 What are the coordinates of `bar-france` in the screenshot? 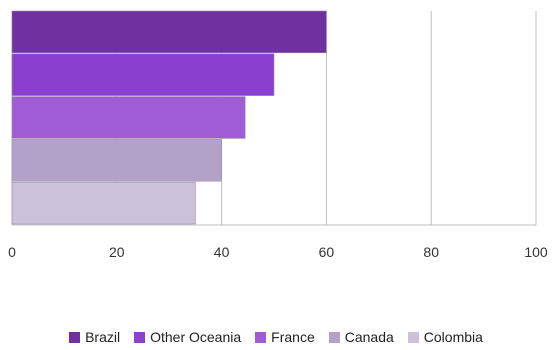 It's located at (128, 117).